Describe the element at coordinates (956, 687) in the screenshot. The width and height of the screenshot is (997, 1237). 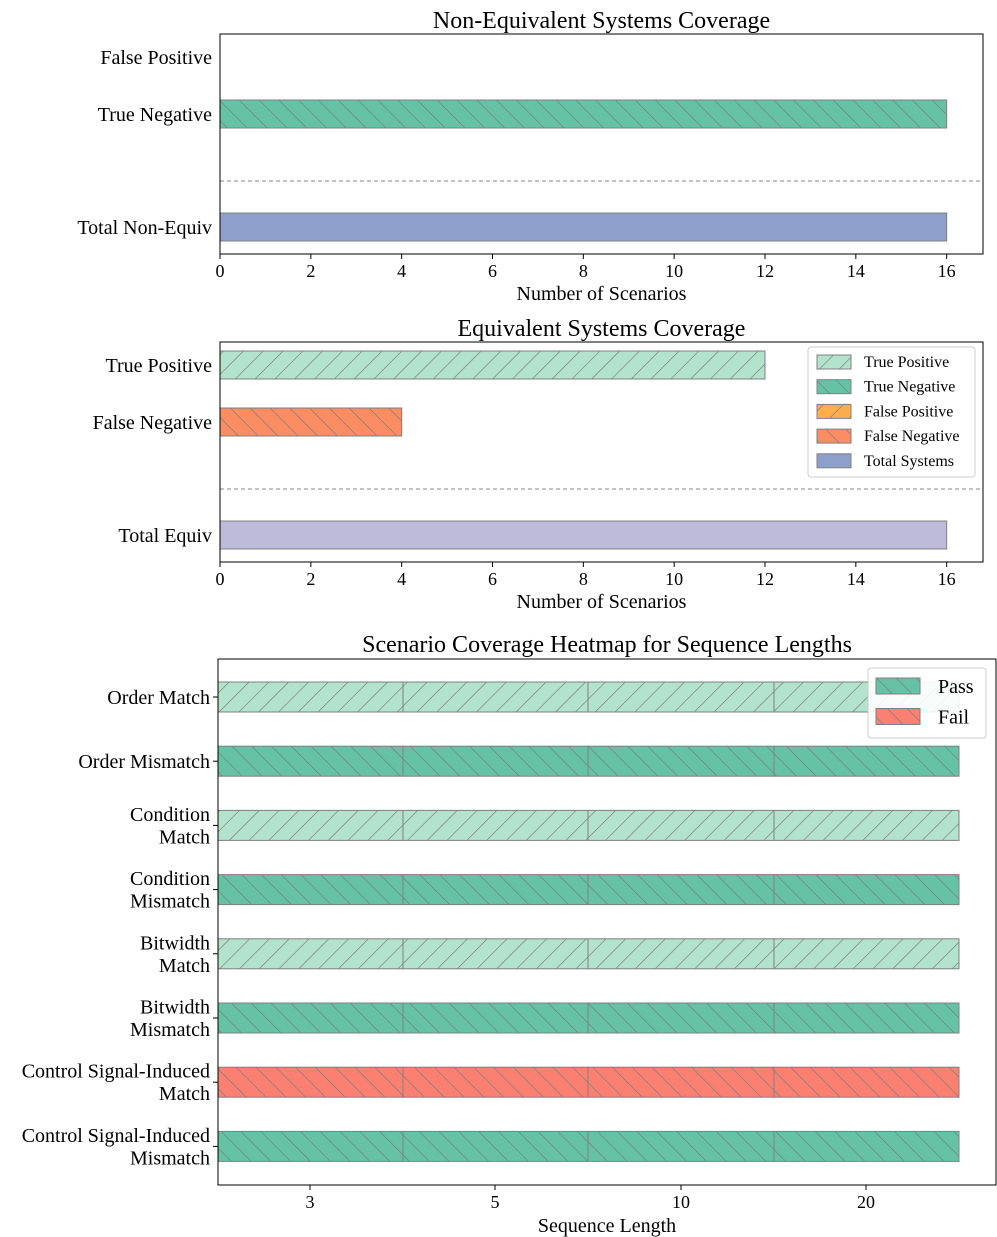
I see `legend-label: Pass` at that location.